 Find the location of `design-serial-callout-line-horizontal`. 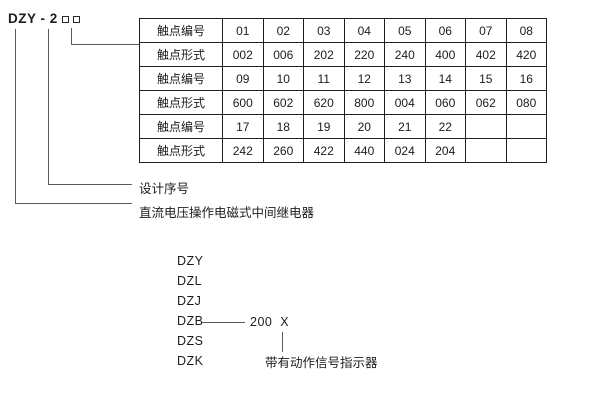

design-serial-callout-line-horizontal is located at coordinates (90, 184).